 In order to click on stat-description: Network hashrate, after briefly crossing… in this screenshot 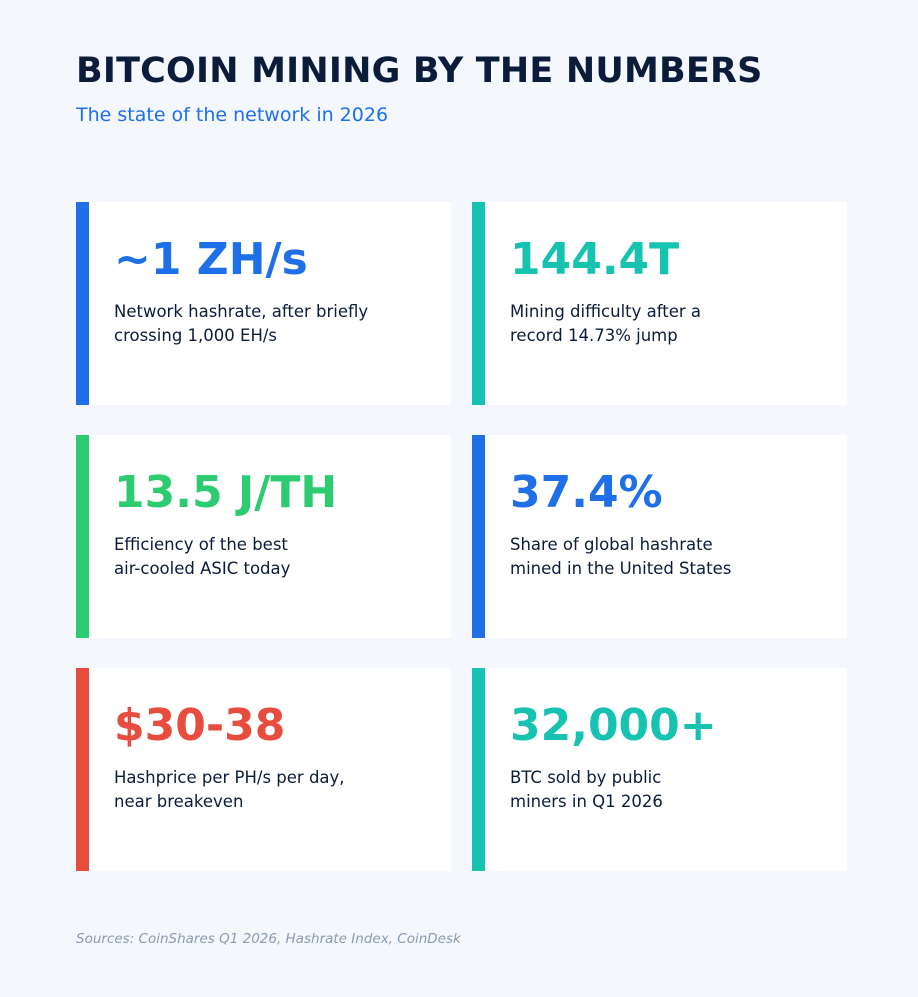, I will do `click(241, 323)`.